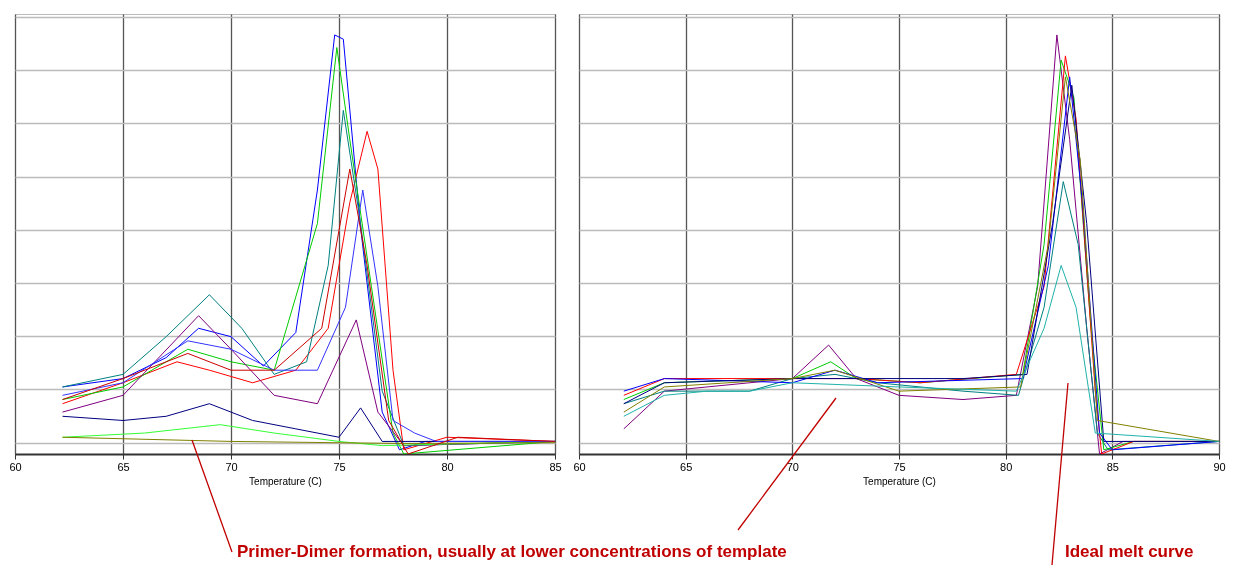 The width and height of the screenshot is (1244, 572). I want to click on text: Ideal melt curve, so click(1129, 552).